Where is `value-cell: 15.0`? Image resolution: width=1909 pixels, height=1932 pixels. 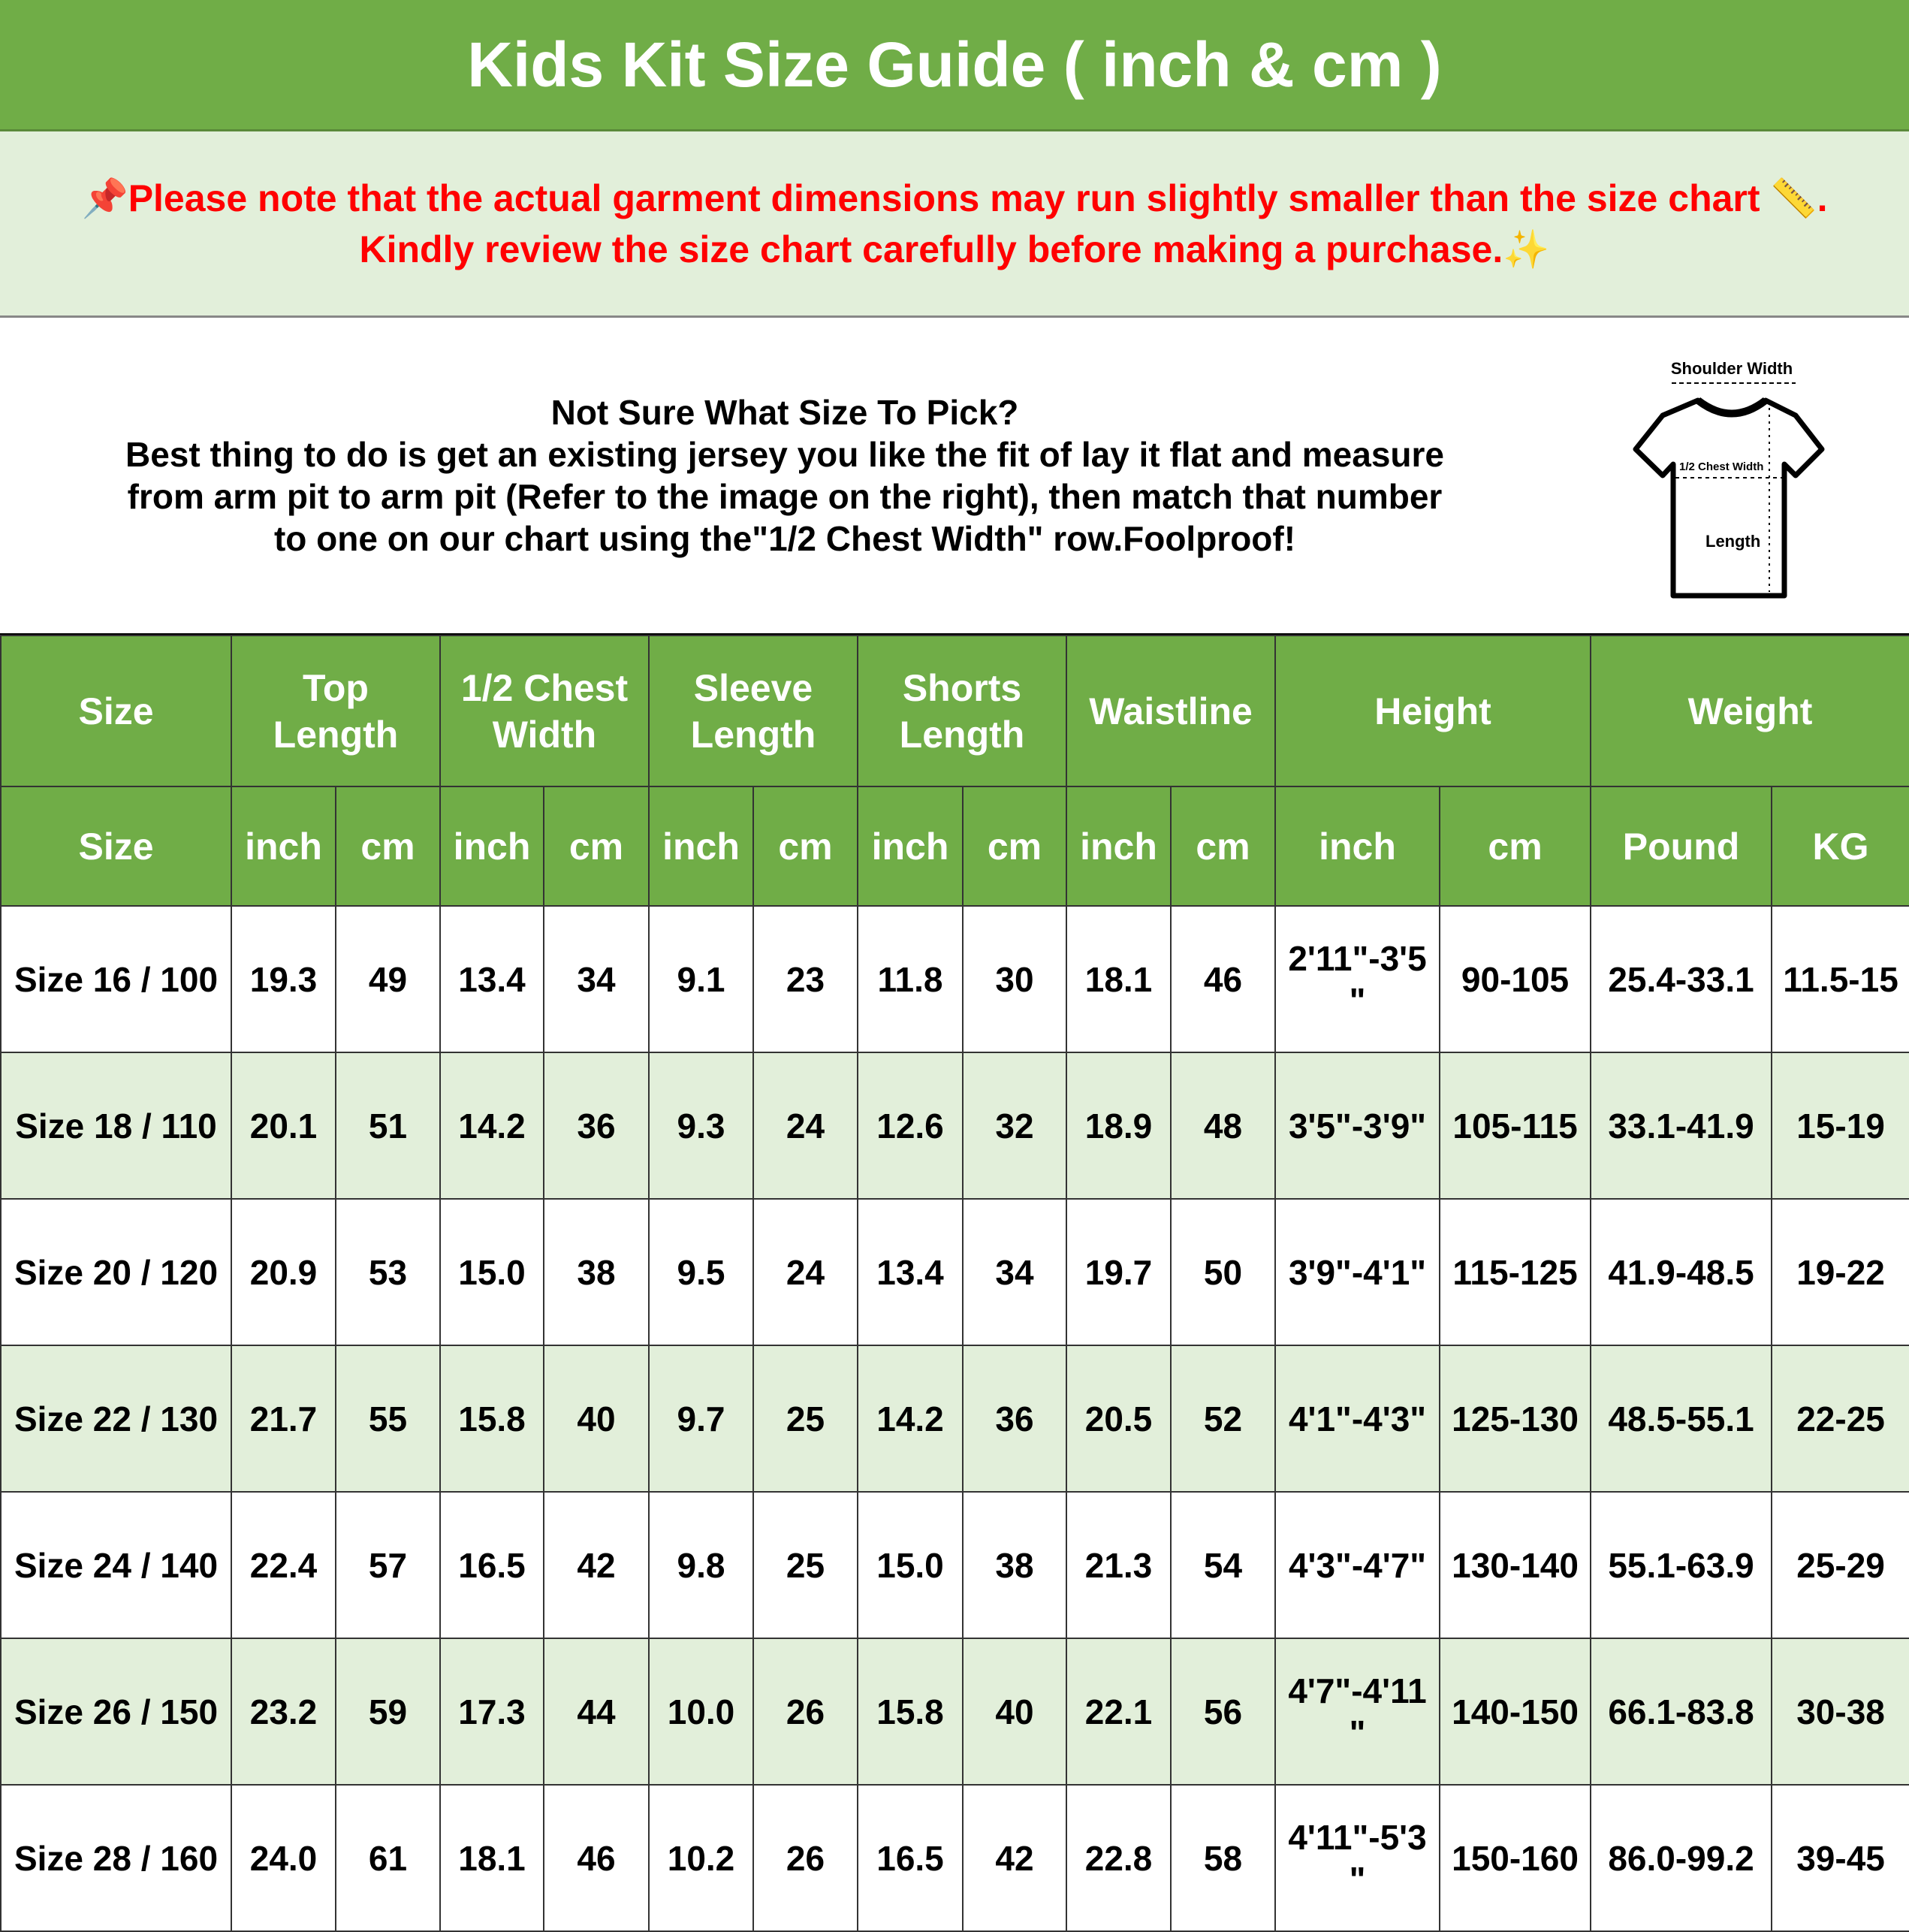
value-cell: 15.0 is located at coordinates (491, 1272).